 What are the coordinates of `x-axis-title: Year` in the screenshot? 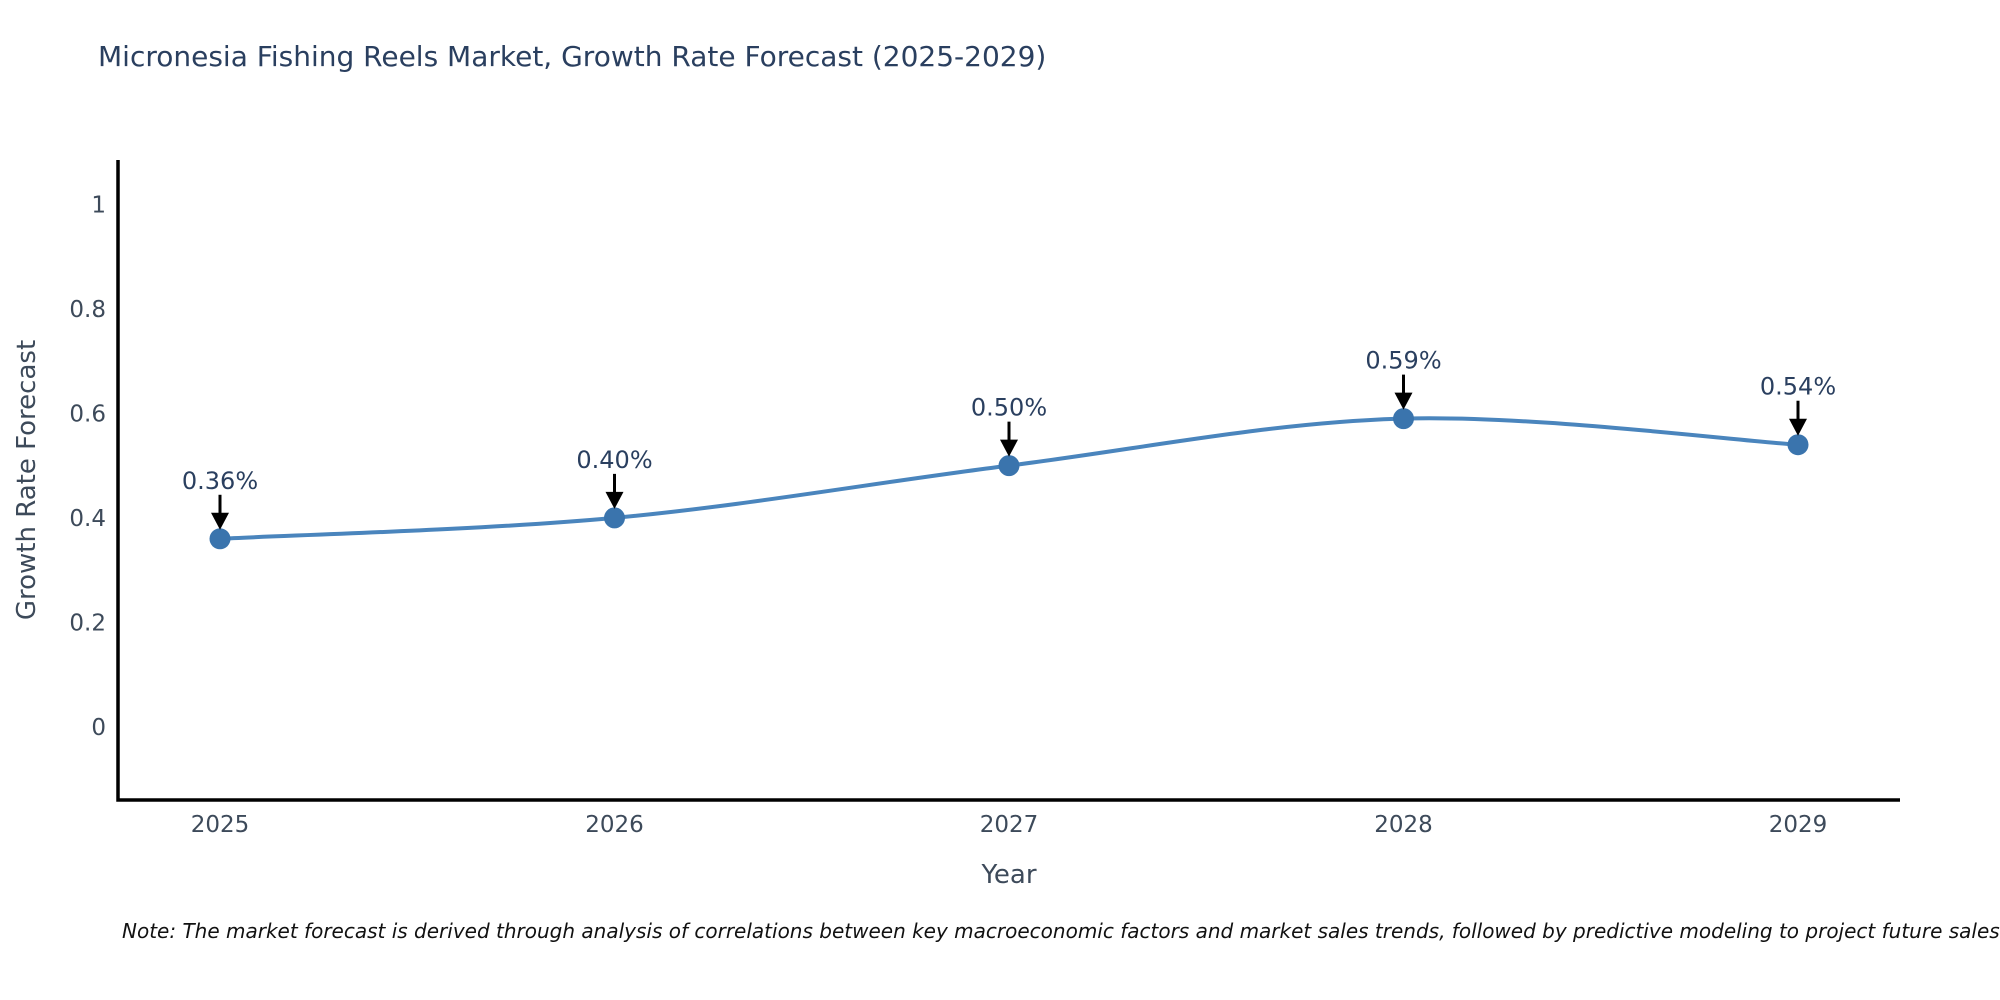 It's located at (1009, 875).